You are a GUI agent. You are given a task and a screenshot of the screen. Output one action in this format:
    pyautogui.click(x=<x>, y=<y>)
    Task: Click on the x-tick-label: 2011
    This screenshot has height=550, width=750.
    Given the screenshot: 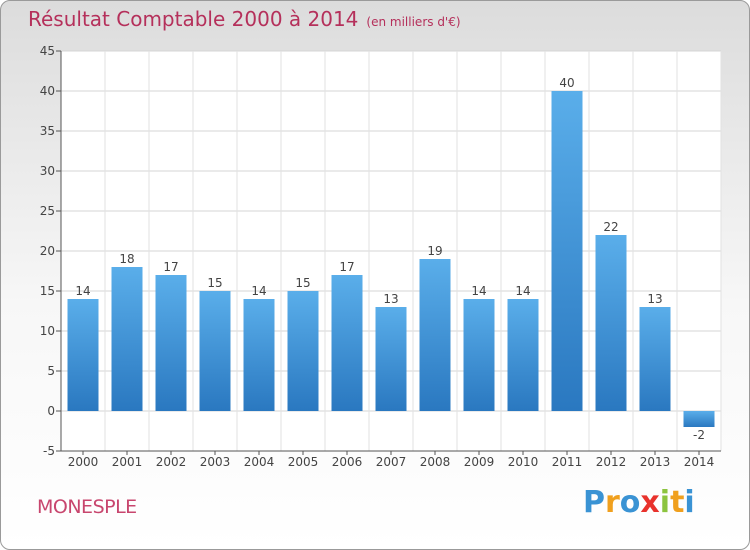 What is the action you would take?
    pyautogui.click(x=567, y=462)
    